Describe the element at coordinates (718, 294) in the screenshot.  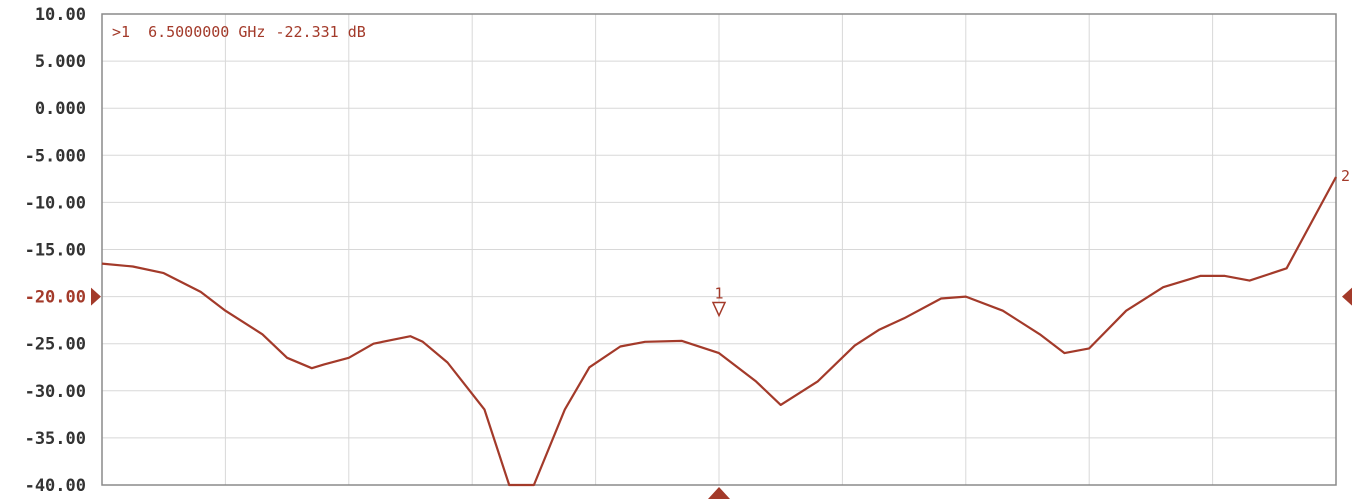
I see `marker-1-label: 1` at that location.